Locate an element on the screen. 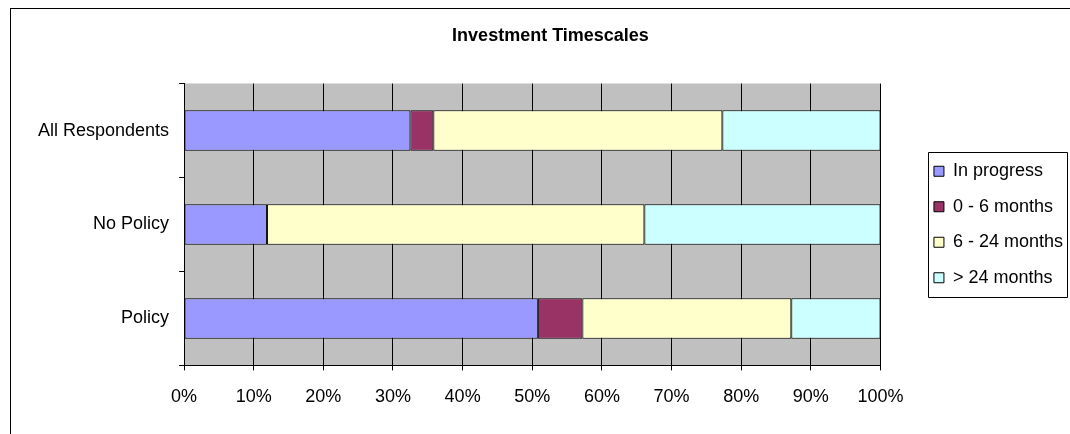 Image resolution: width=1070 pixels, height=434 pixels. x-tick-label: 10% is located at coordinates (253, 396).